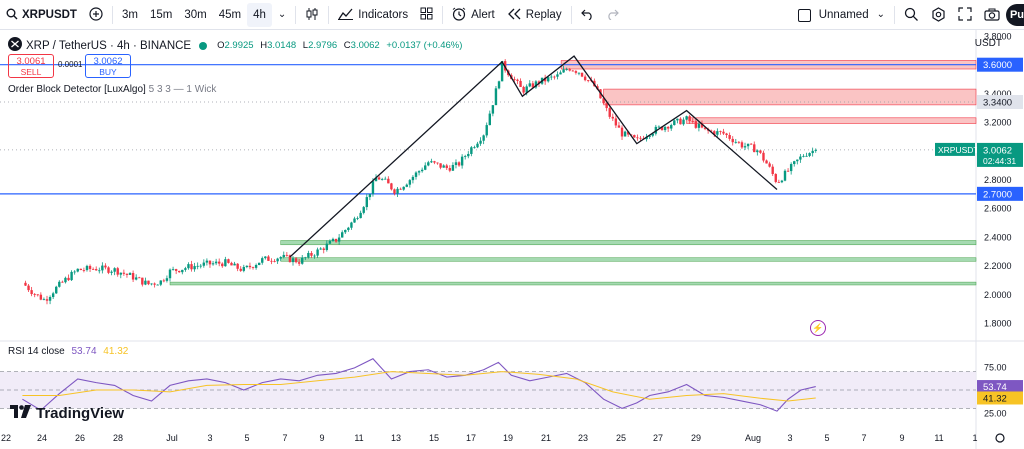 The image size is (1024, 449). What do you see at coordinates (955, 149) in the screenshot?
I see `last-price-symbol-tag` at bounding box center [955, 149].